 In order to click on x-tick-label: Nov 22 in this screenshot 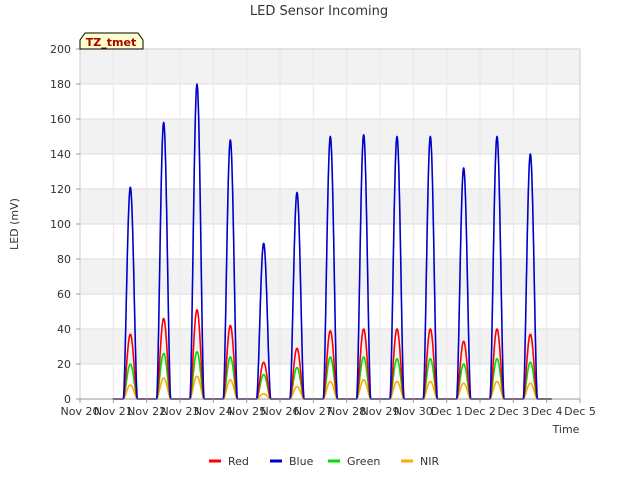, I will do `click(146, 411)`.